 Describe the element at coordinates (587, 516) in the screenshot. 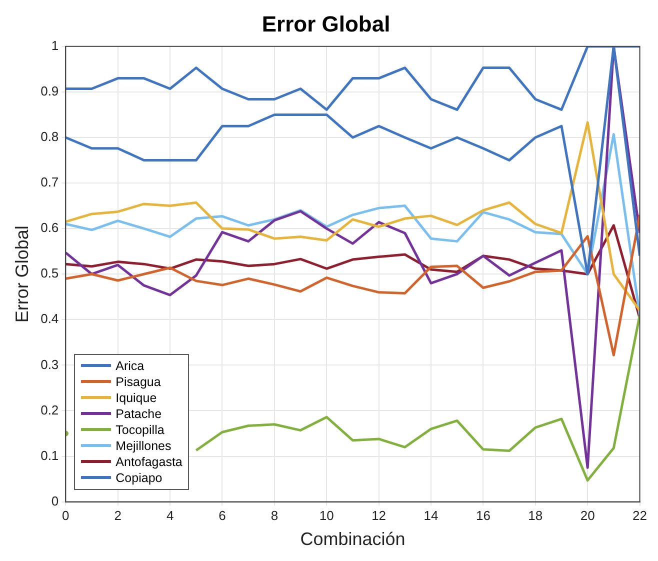

I see `x-tick-label: 20` at that location.